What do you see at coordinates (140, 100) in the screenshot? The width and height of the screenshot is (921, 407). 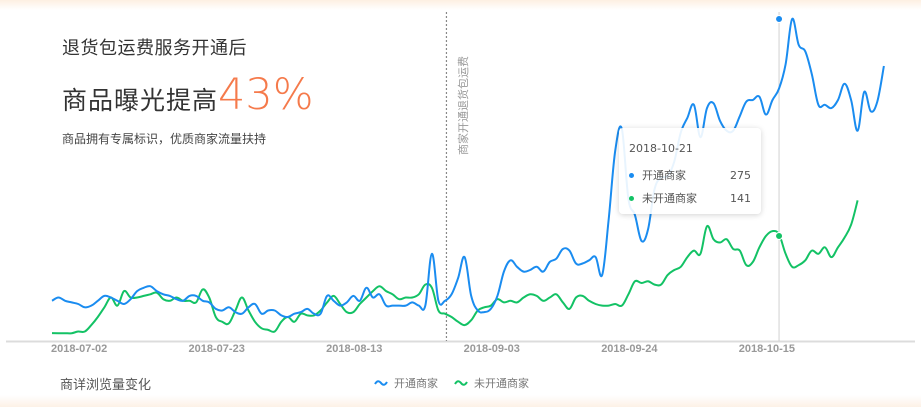 I see `stat-prefix: 商品曝光提高` at bounding box center [140, 100].